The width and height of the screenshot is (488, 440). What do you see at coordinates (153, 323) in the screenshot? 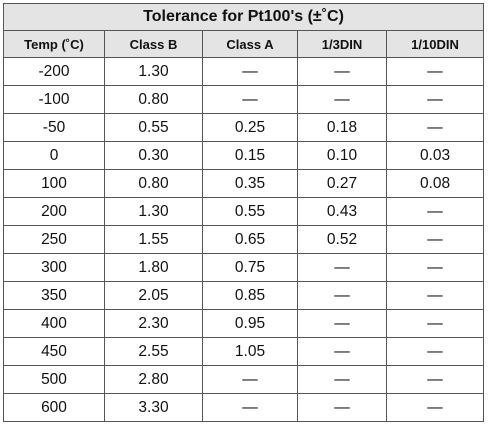
I see `table-cell: 2.30` at bounding box center [153, 323].